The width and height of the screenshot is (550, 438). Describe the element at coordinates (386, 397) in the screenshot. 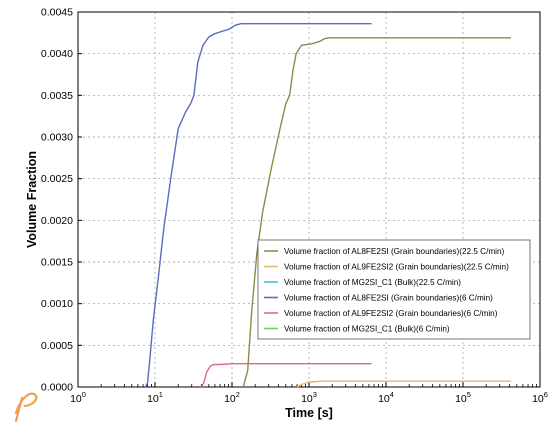

I see `x-tick-label: 10⁴` at that location.